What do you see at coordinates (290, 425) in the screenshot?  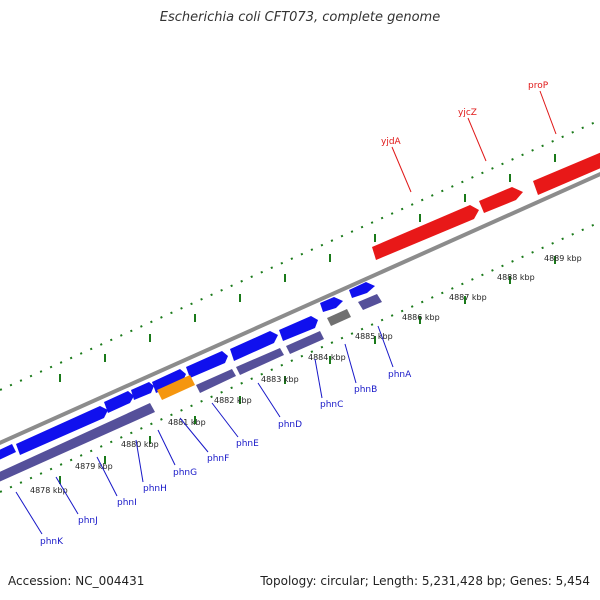 I see `gene-label-phnD: phnD` at bounding box center [290, 425].